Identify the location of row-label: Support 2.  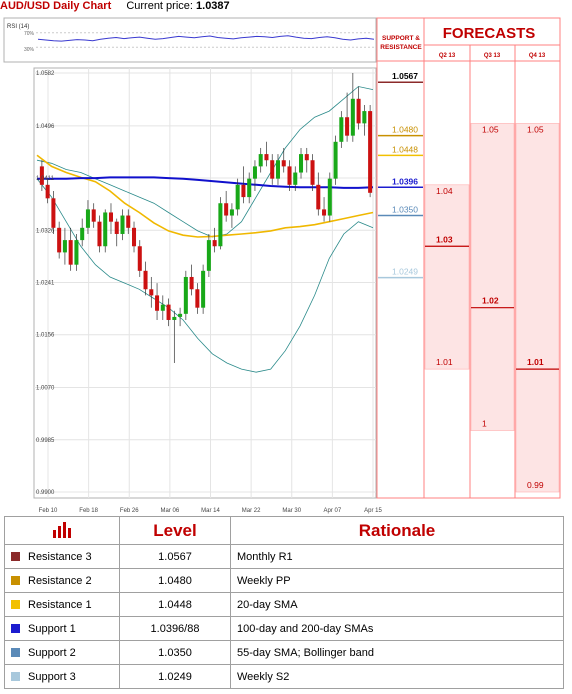
(52, 652).